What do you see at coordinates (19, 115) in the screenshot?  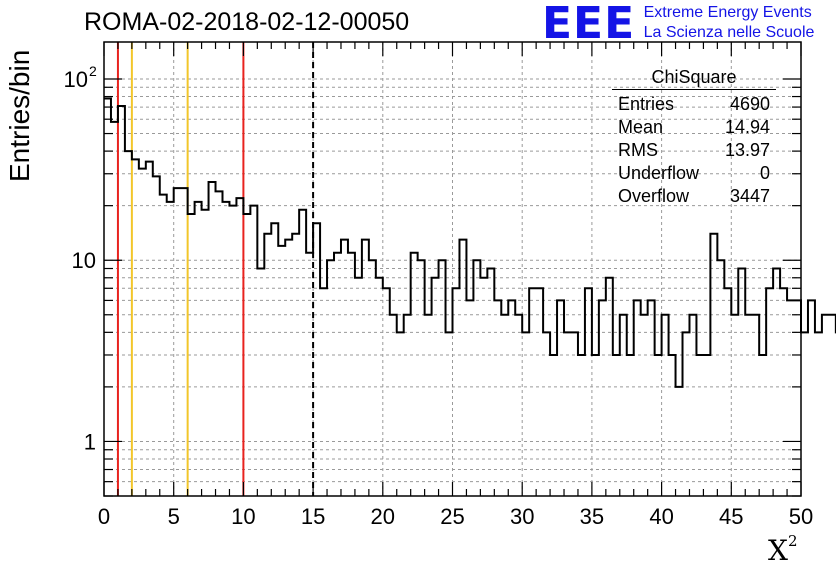 I see `y-axis-label: Entries/bin` at bounding box center [19, 115].